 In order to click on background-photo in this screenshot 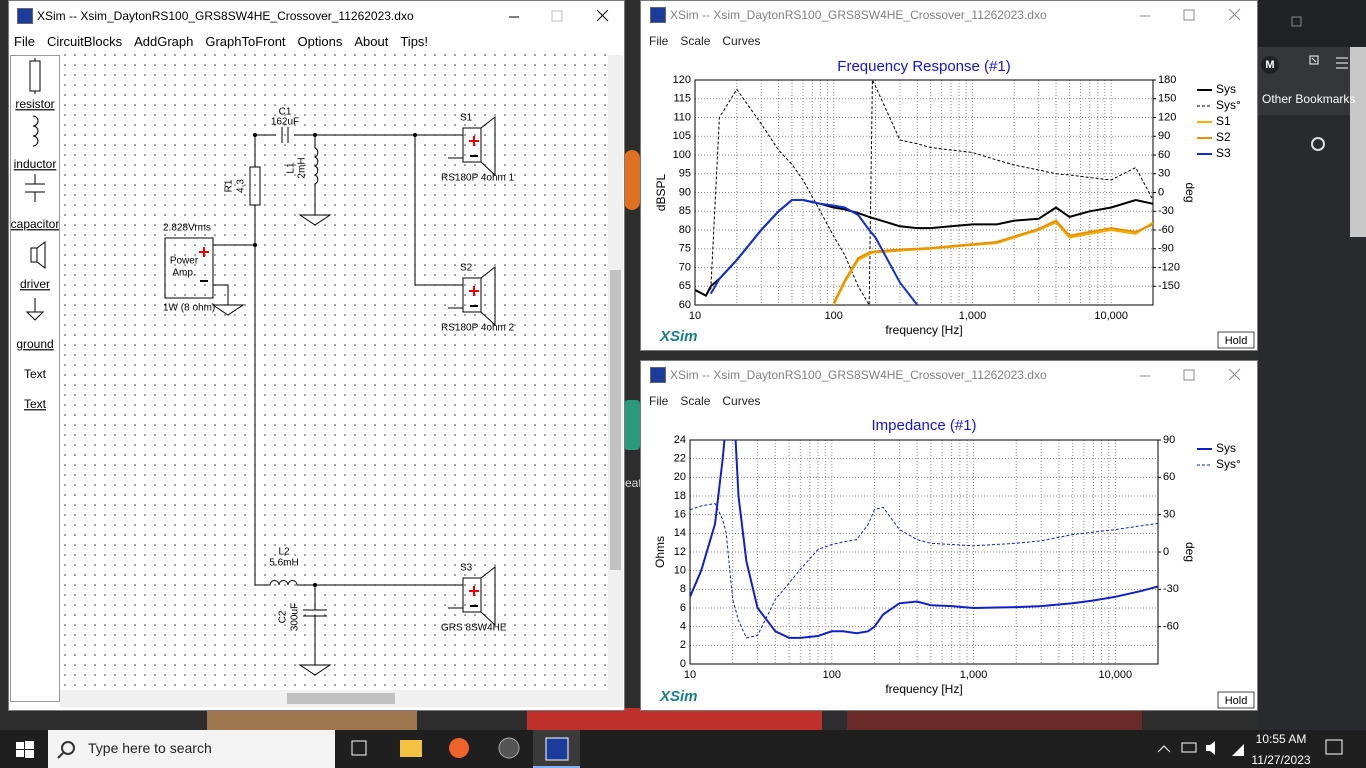, I will do `click(994, 719)`.